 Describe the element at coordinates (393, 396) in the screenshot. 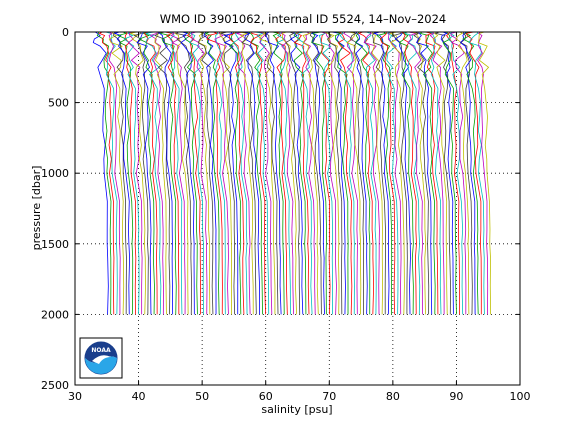

I see `x-tick-label: 80` at that location.